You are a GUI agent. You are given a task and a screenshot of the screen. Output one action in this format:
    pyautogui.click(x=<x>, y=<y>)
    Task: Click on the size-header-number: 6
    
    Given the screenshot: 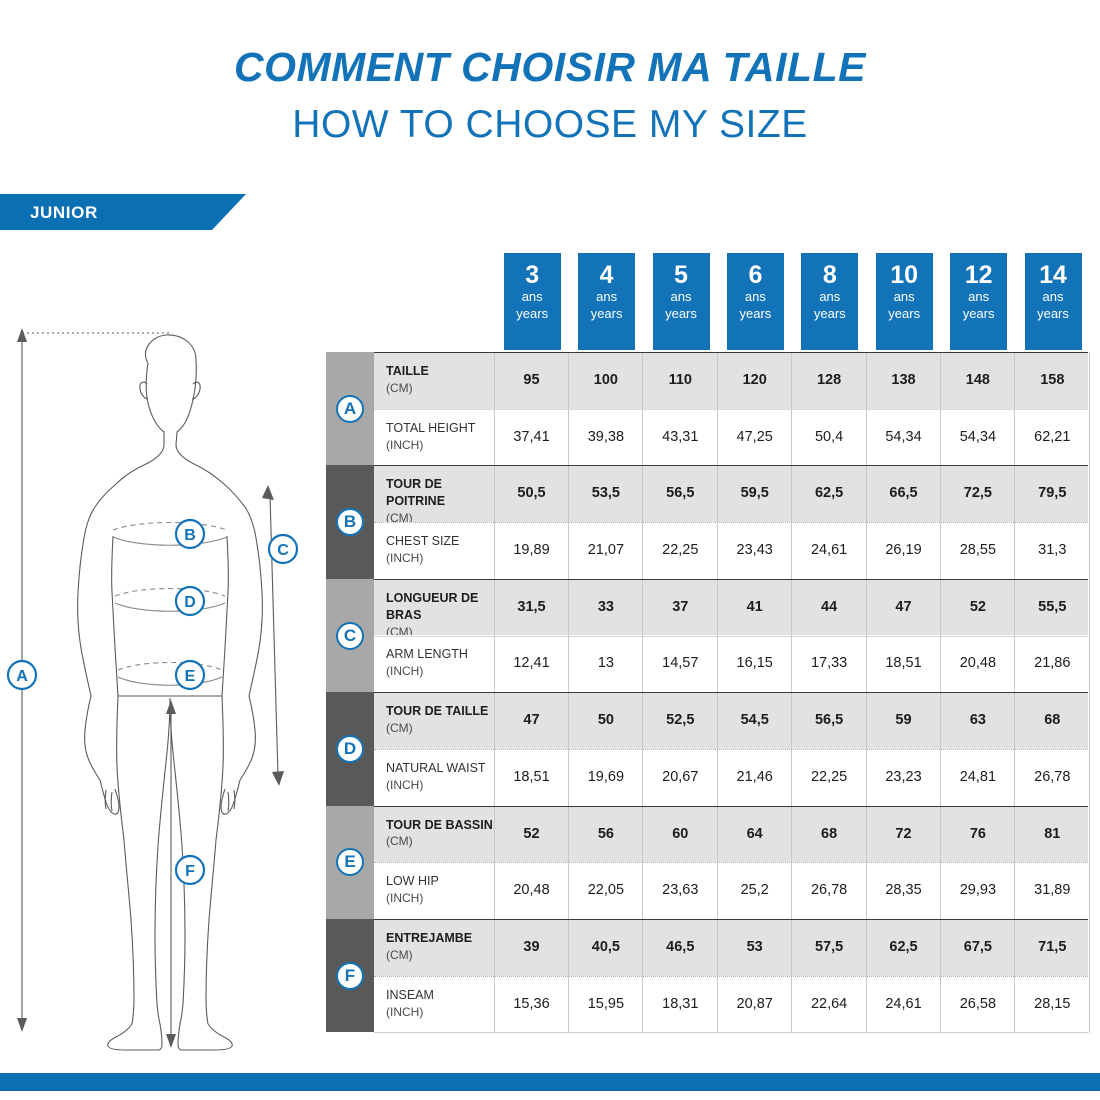 What is the action you would take?
    pyautogui.click(x=755, y=275)
    